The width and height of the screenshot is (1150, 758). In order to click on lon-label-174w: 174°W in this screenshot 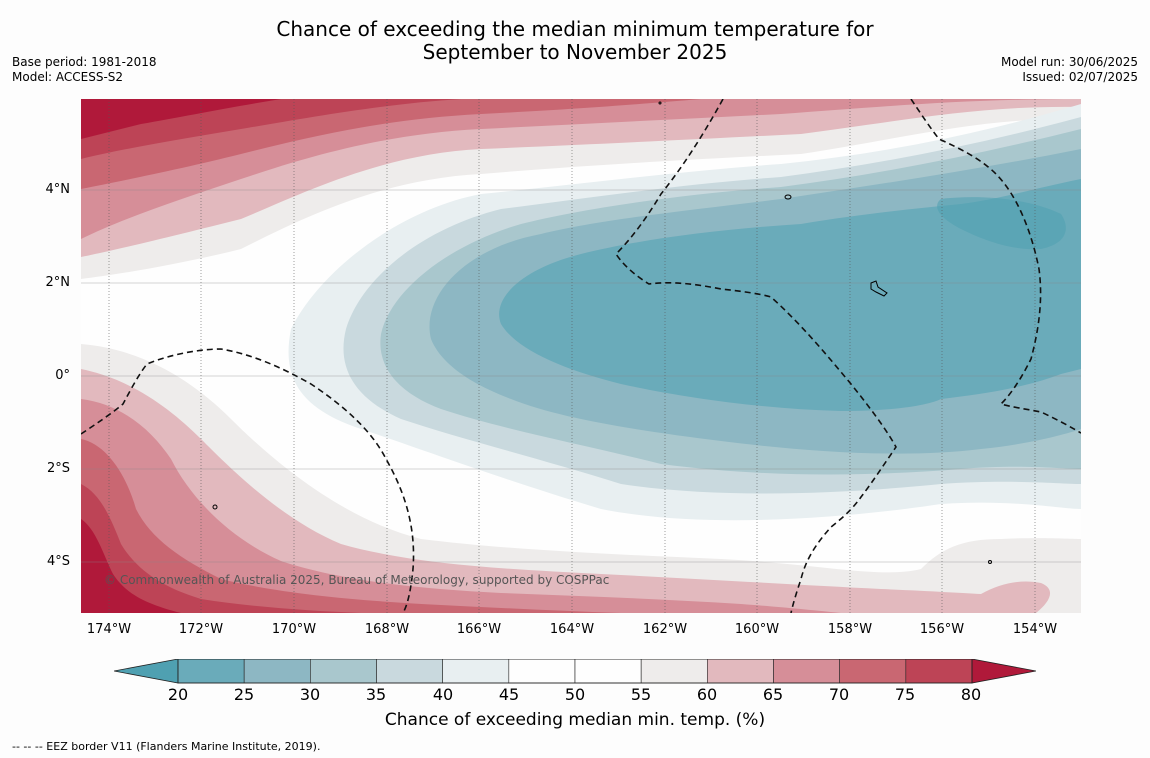, I will do `click(109, 629)`.